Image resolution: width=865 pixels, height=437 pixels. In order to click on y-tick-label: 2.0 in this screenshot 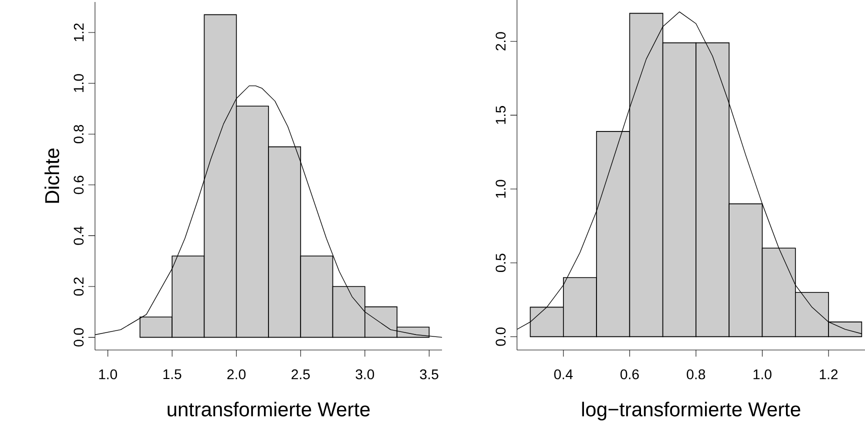, I will do `click(501, 41)`.